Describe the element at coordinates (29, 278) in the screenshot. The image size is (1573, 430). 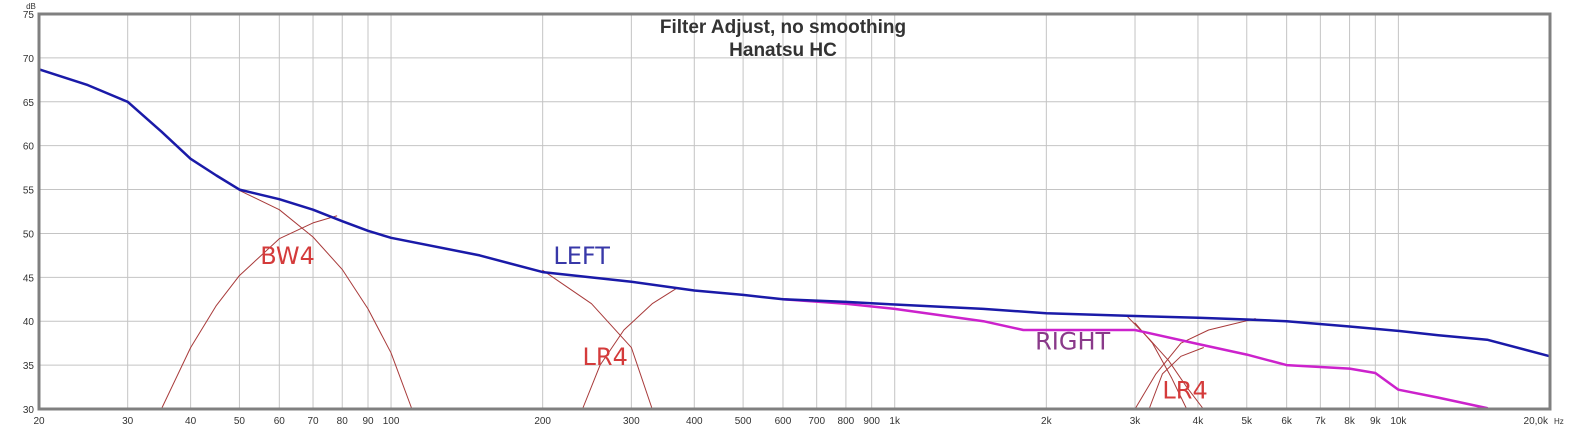
I see `y-tick-label: 45` at that location.